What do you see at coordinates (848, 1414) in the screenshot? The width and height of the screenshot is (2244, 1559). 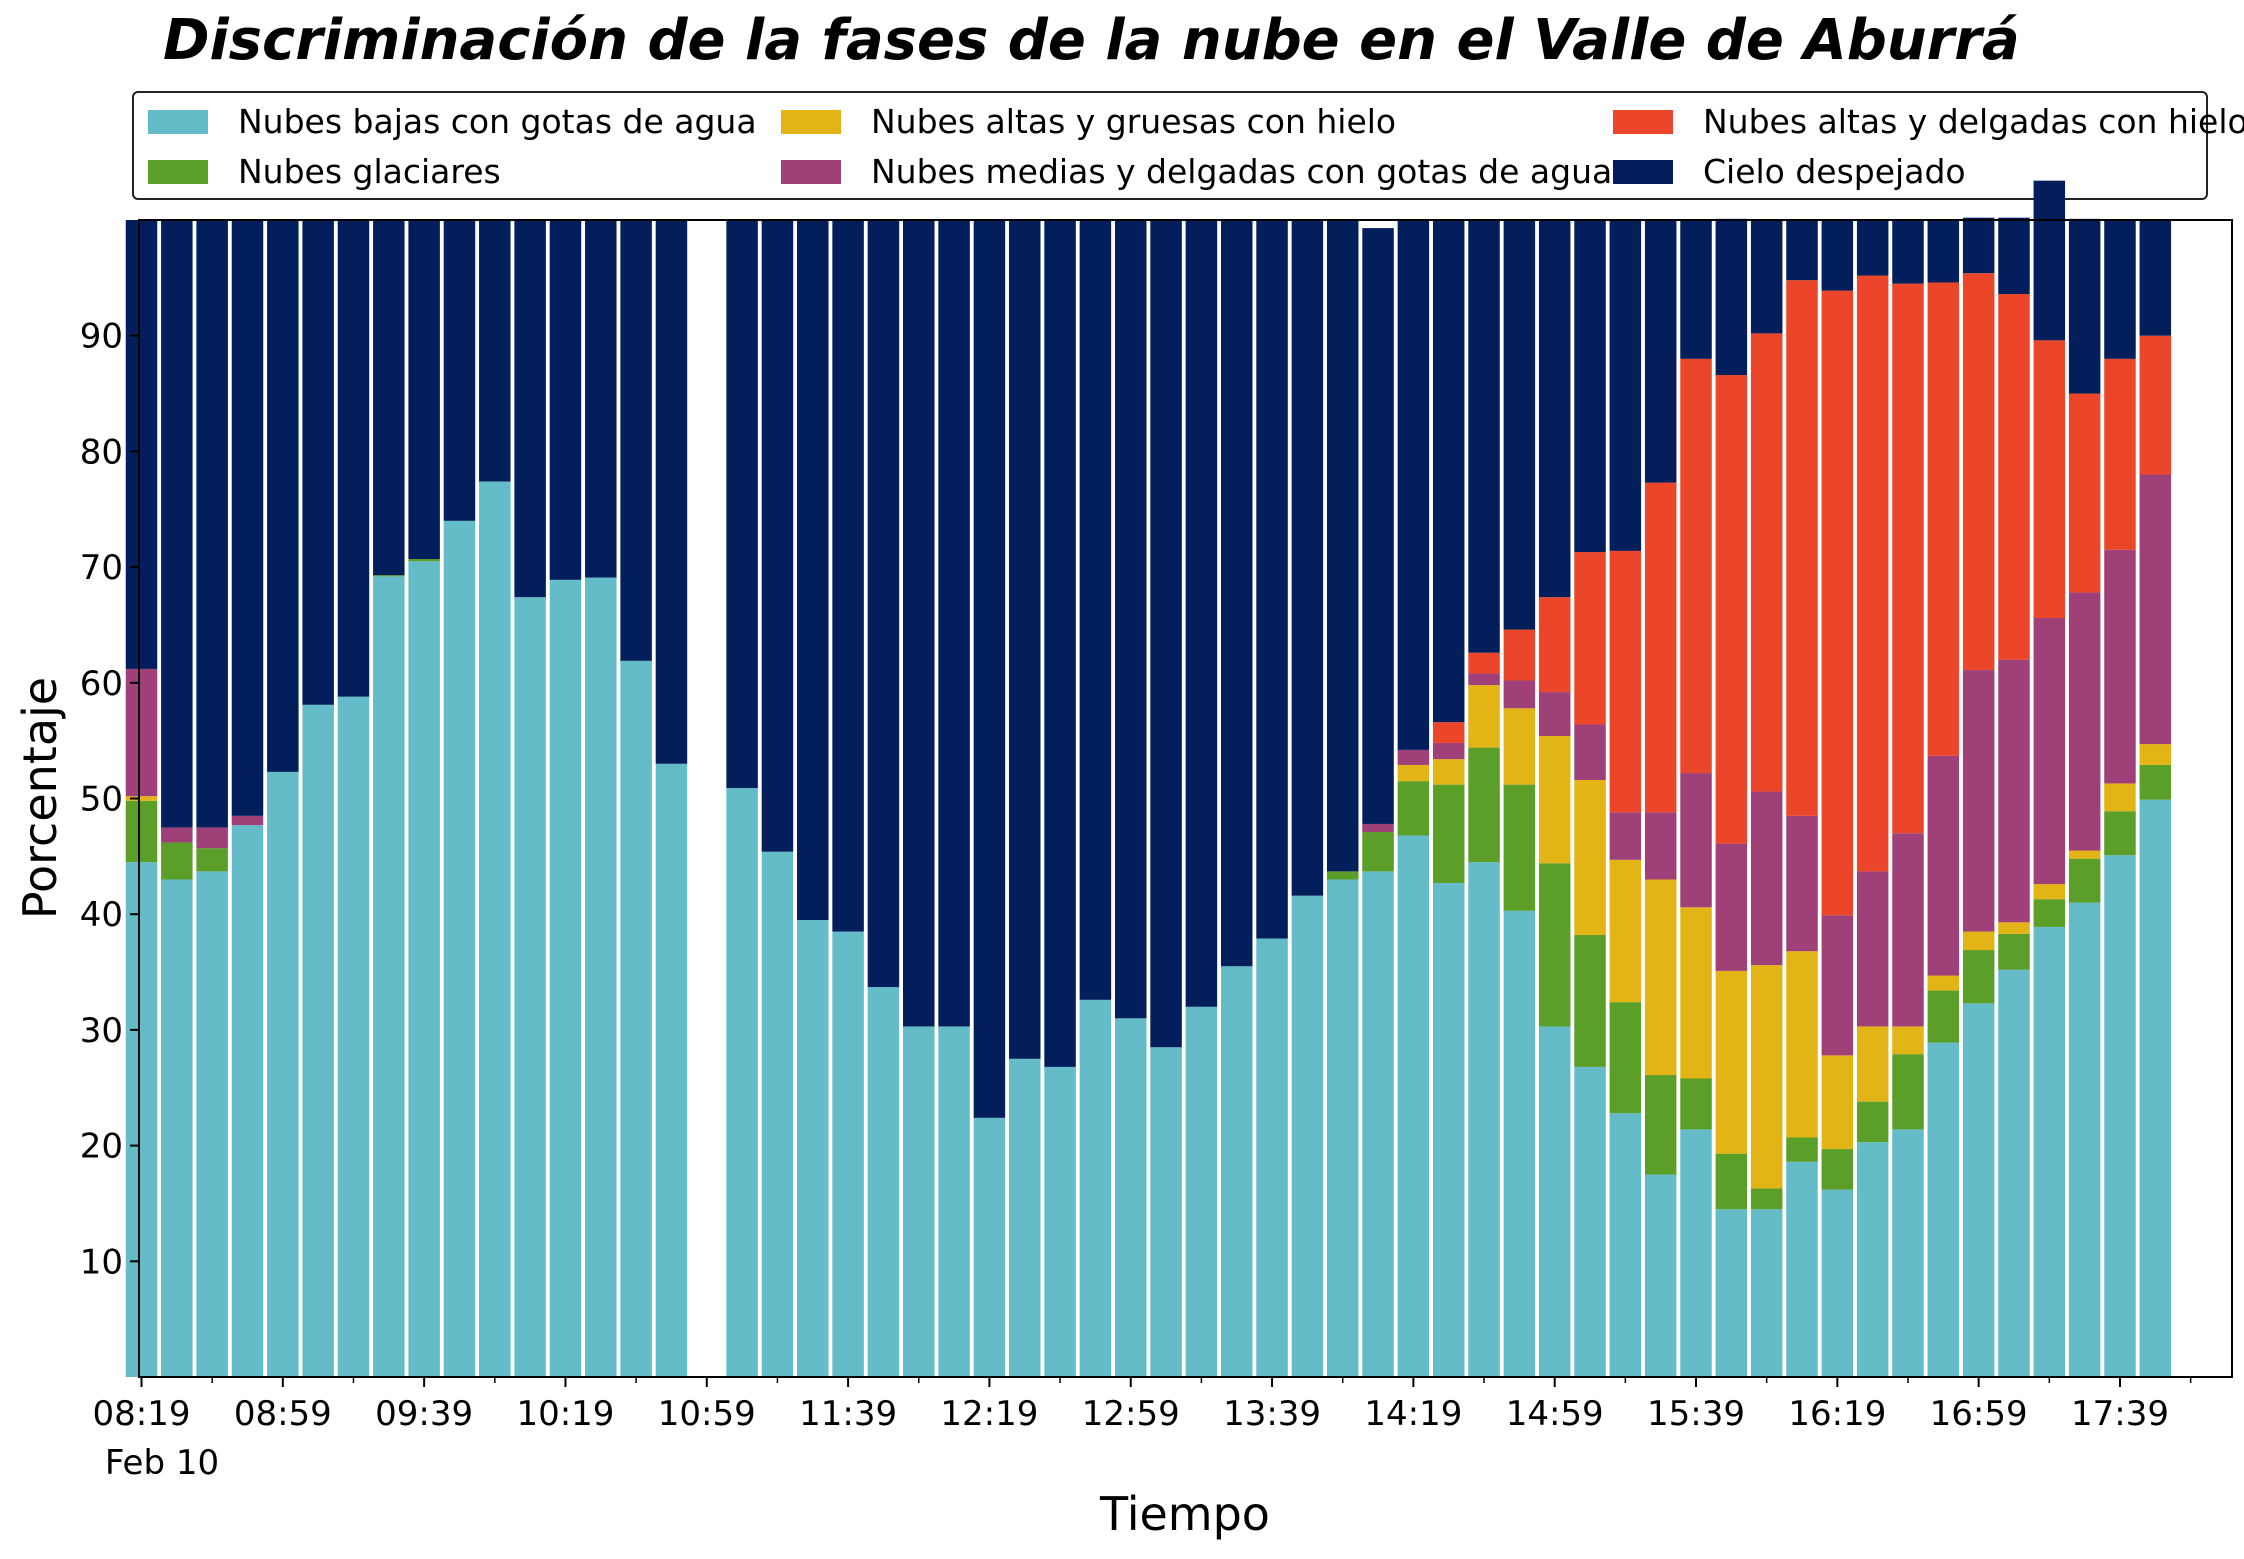 I see `x-tick-label: 11:39` at bounding box center [848, 1414].